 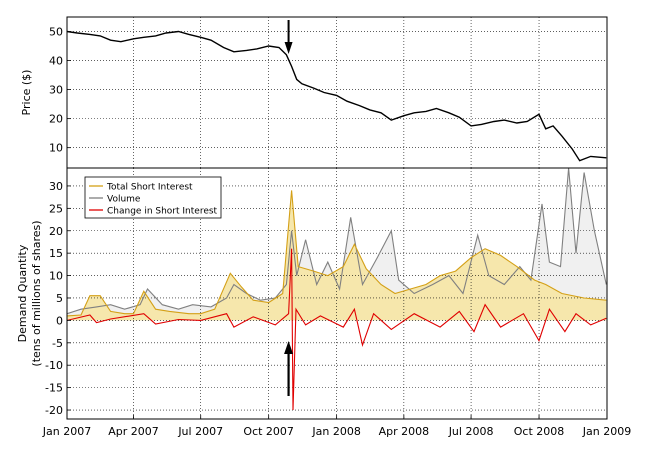 What do you see at coordinates (162, 212) in the screenshot?
I see `legend-entry-label: Change in Short Interest` at bounding box center [162, 212].